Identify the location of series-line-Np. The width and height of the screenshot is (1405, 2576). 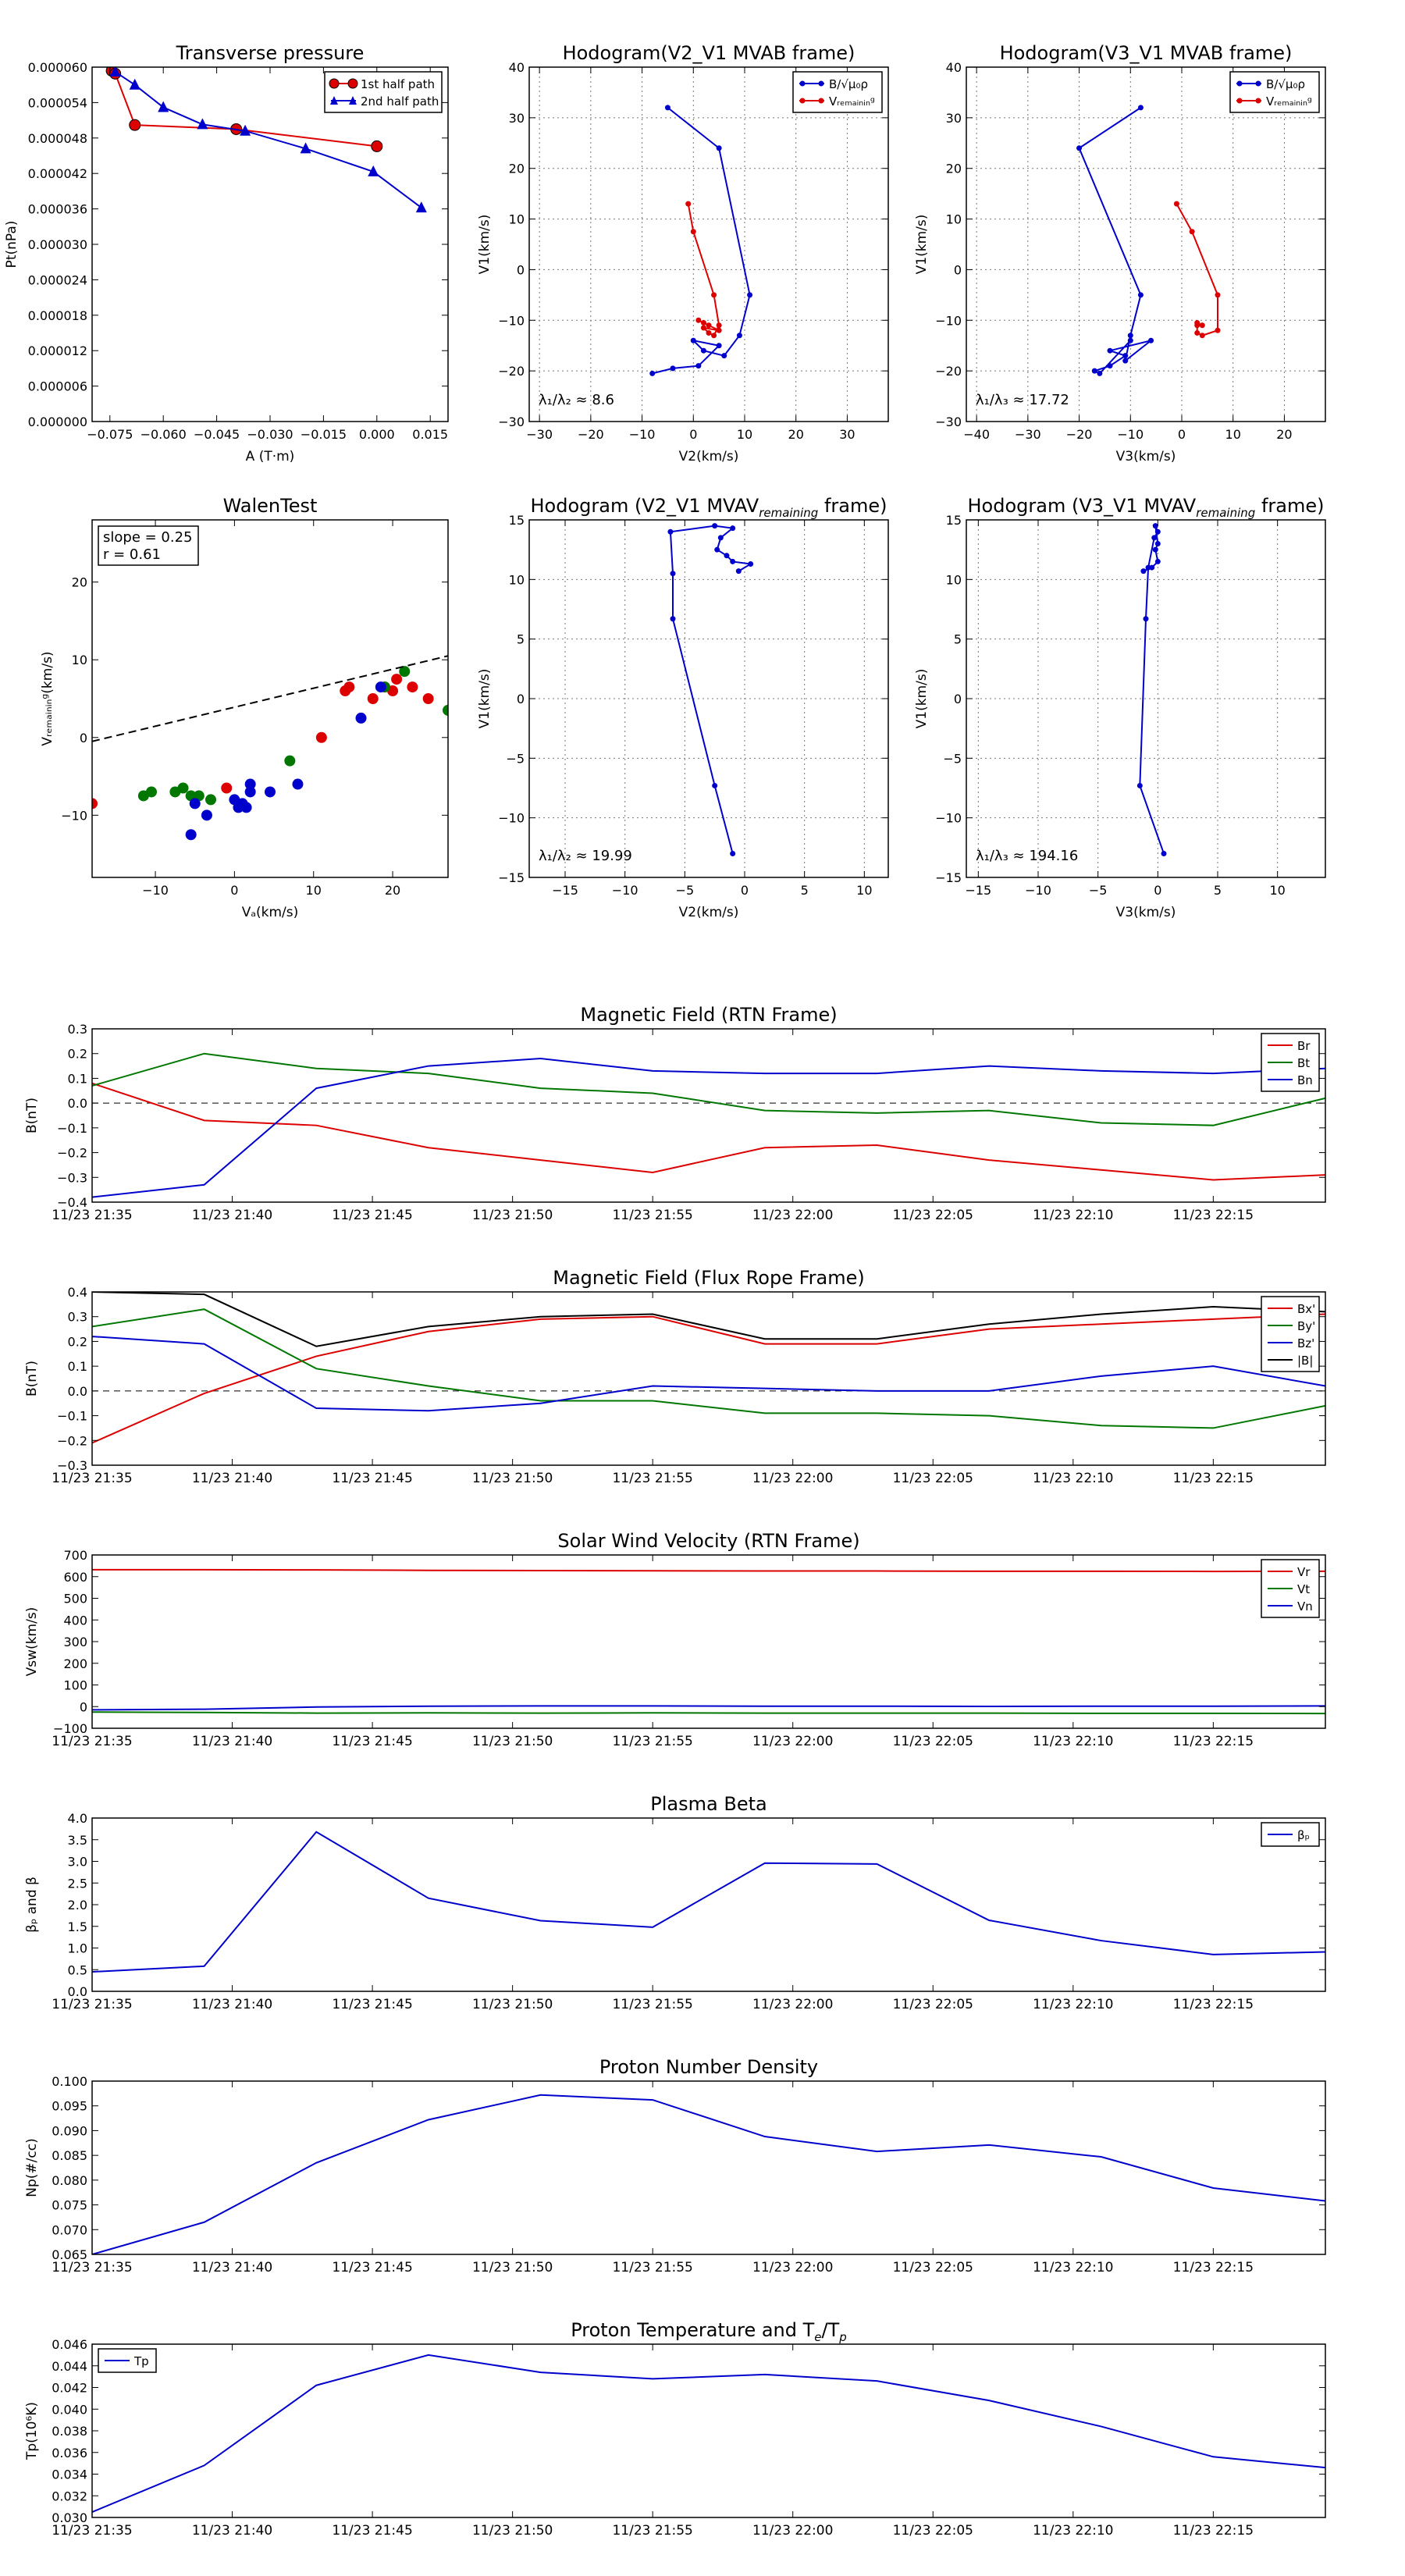
(709, 2174).